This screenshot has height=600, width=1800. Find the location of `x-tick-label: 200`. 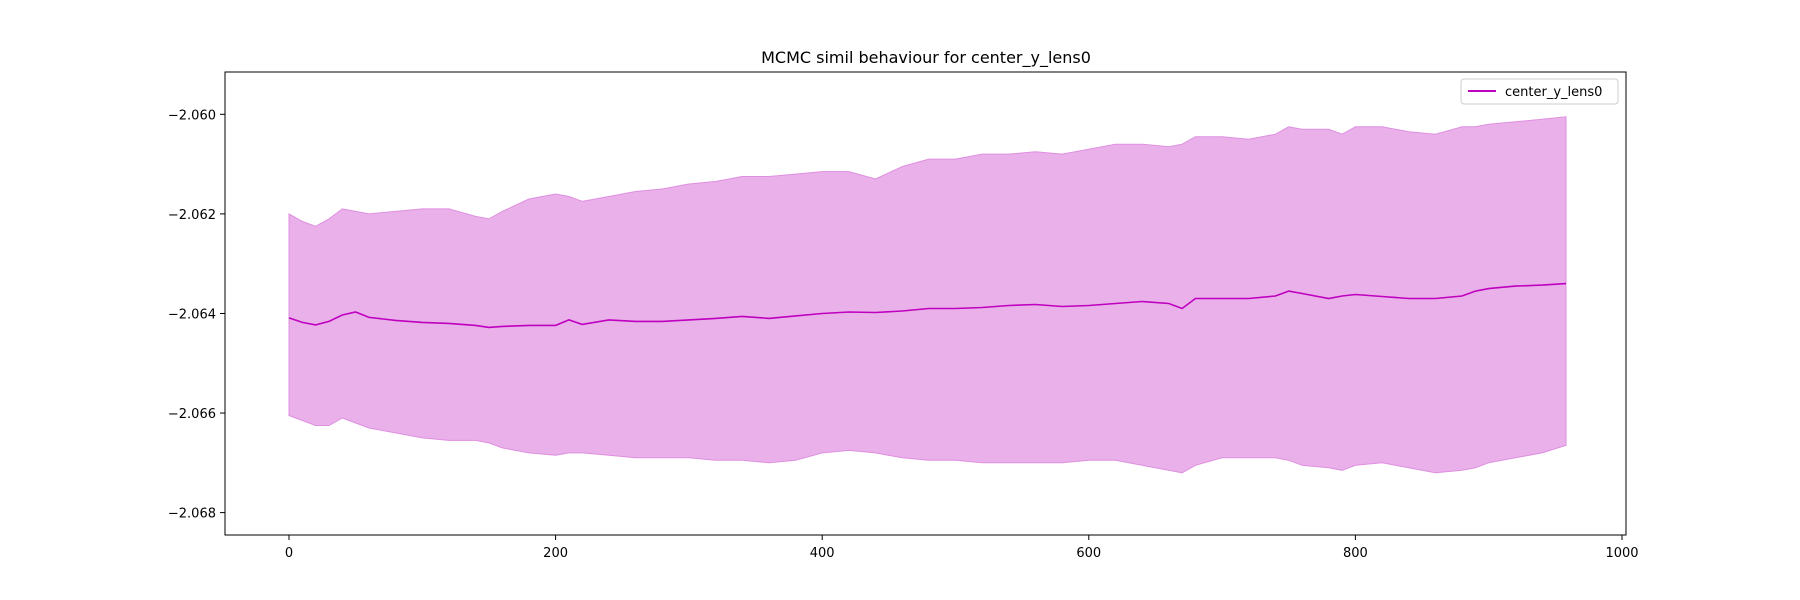

x-tick-label: 200 is located at coordinates (555, 553).